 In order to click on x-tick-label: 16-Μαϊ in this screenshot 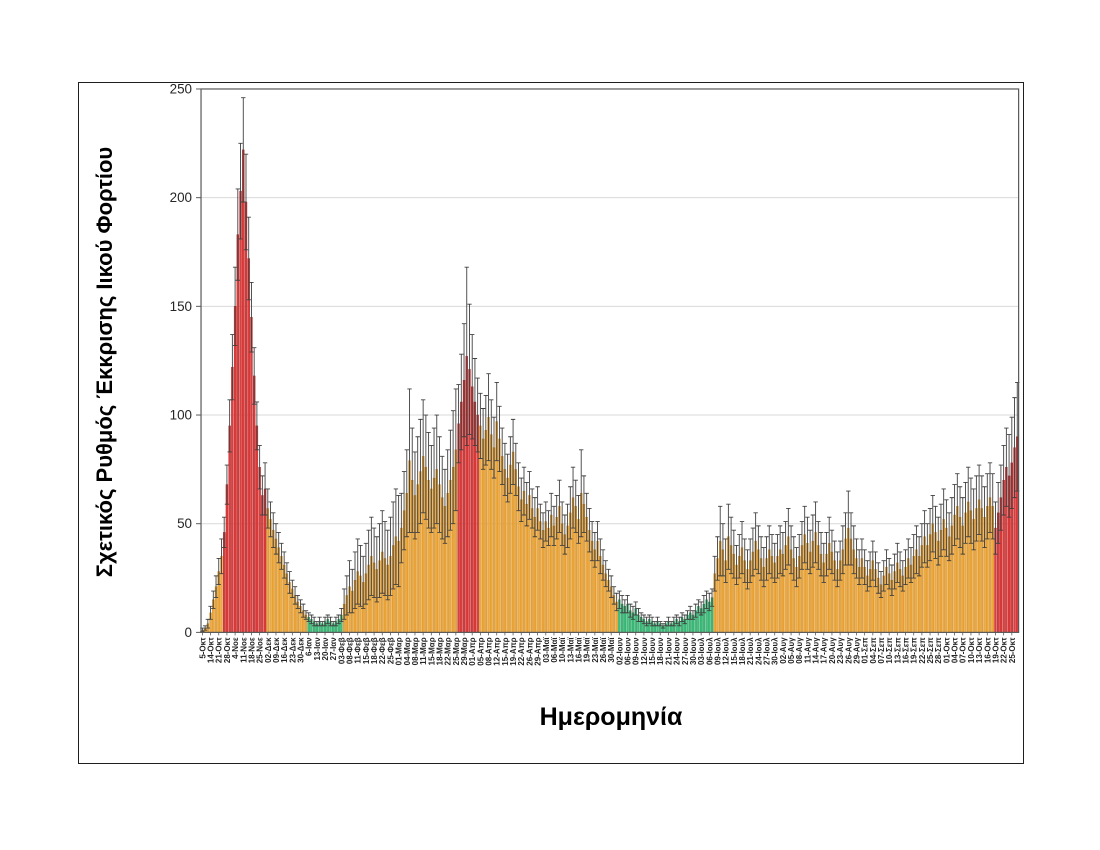, I will do `click(578, 650)`.